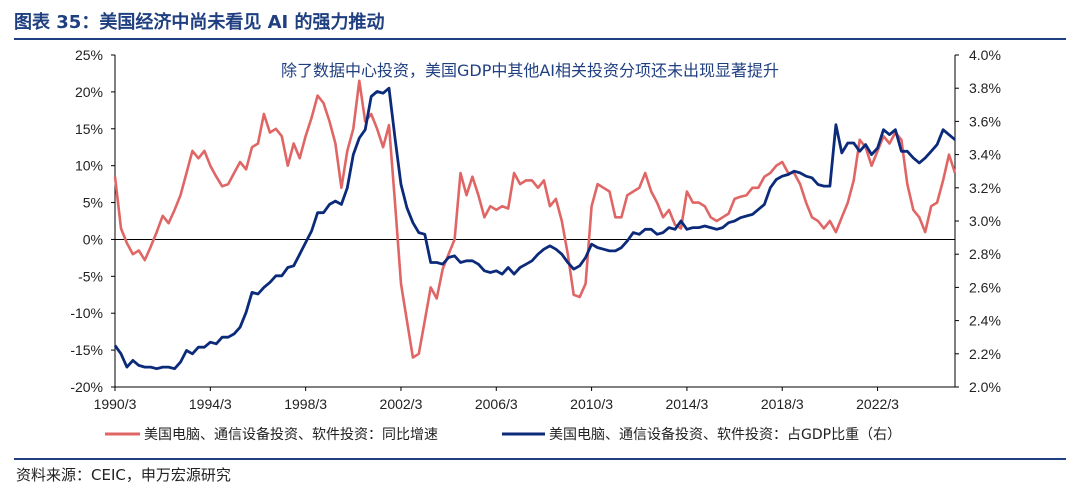 The width and height of the screenshot is (1080, 487). I want to click on legend-label-growth: 美国电脑、通信设备投资、软件投资：同比增速, so click(291, 434).